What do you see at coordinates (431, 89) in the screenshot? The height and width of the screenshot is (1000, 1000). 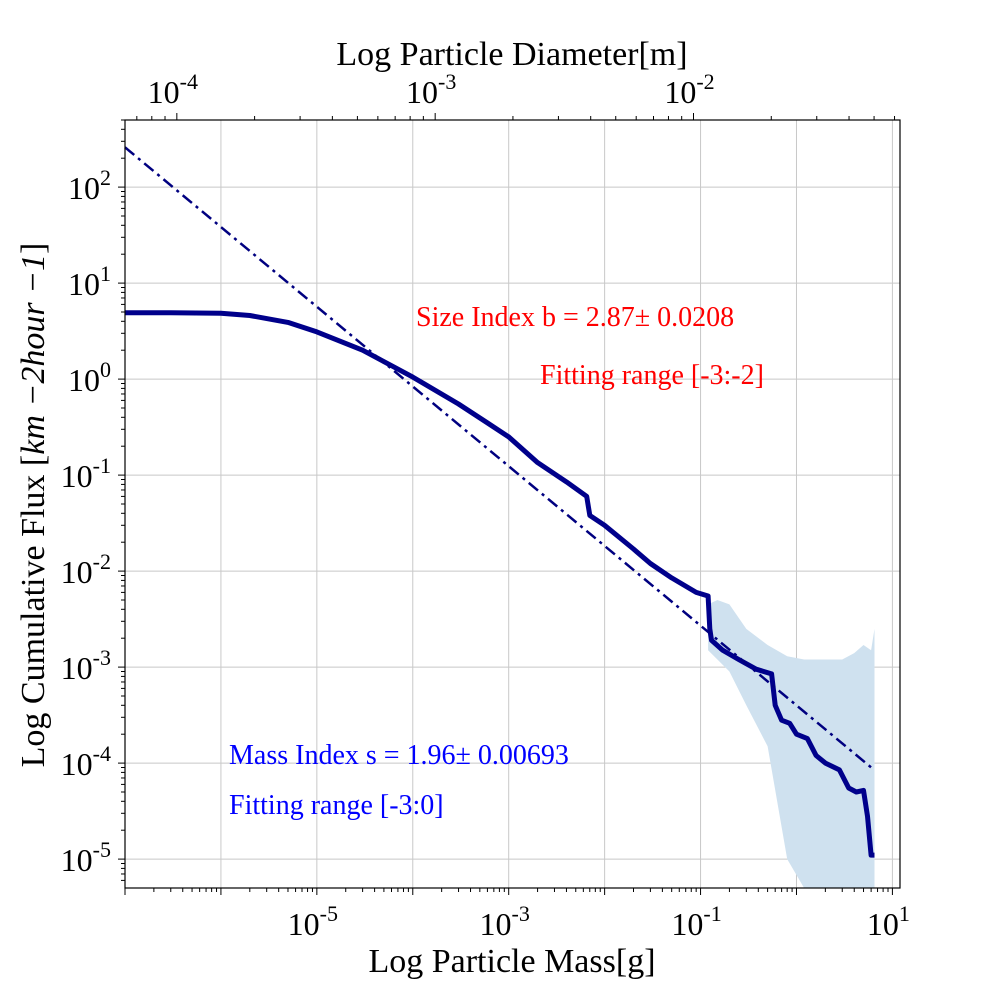 I see `x2-tick-label: 10⁻³` at bounding box center [431, 89].